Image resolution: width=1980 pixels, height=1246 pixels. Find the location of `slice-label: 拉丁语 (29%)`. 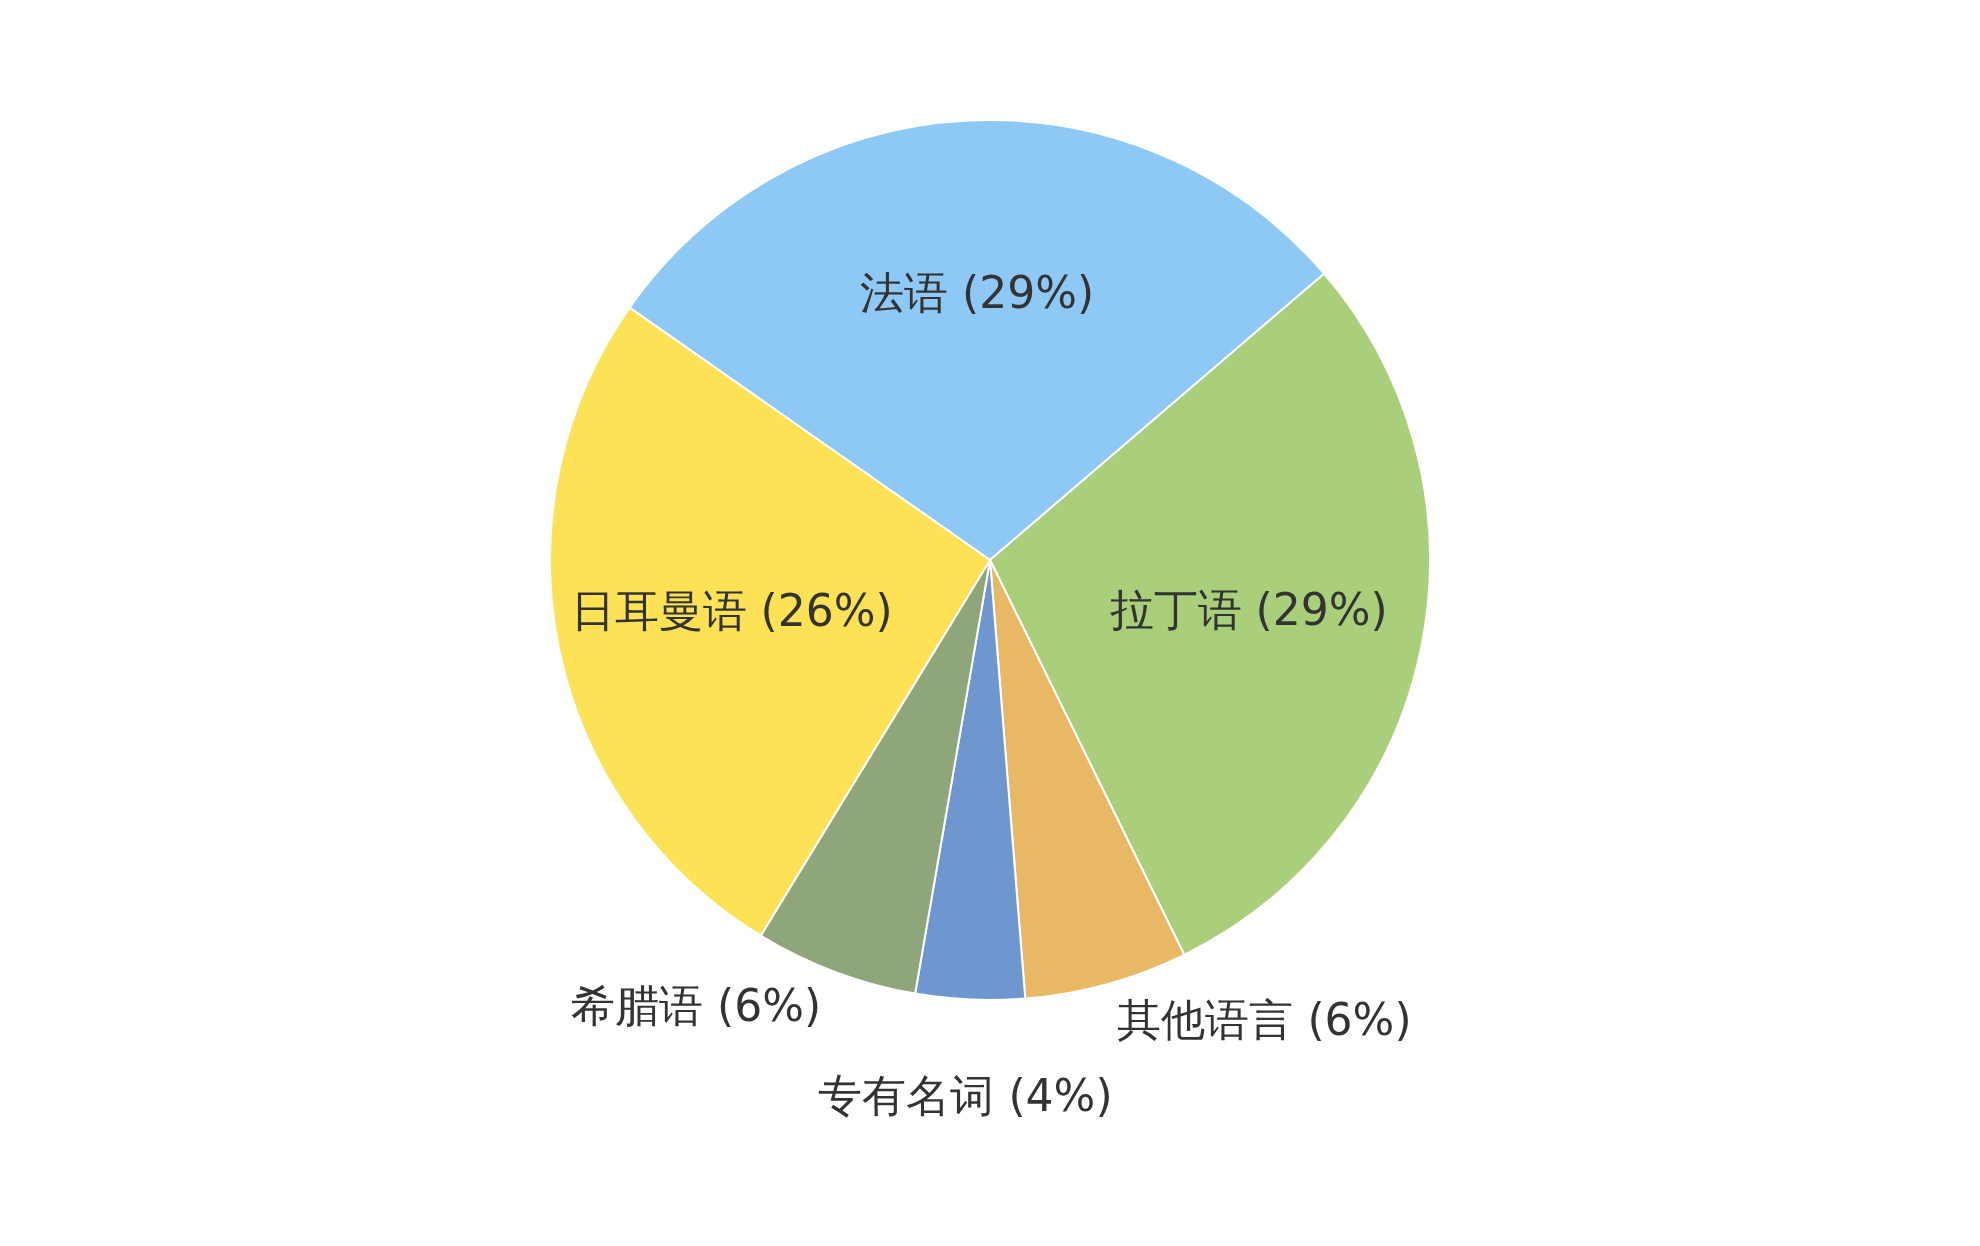

slice-label: 拉丁语 (29%) is located at coordinates (1248, 610).